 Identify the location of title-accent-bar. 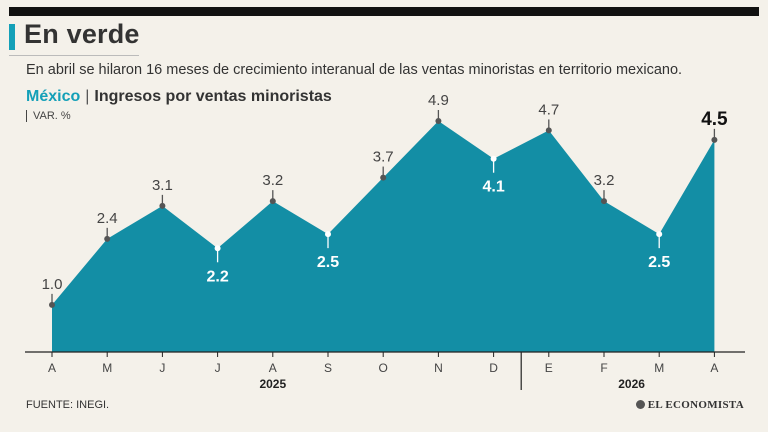
(12, 37).